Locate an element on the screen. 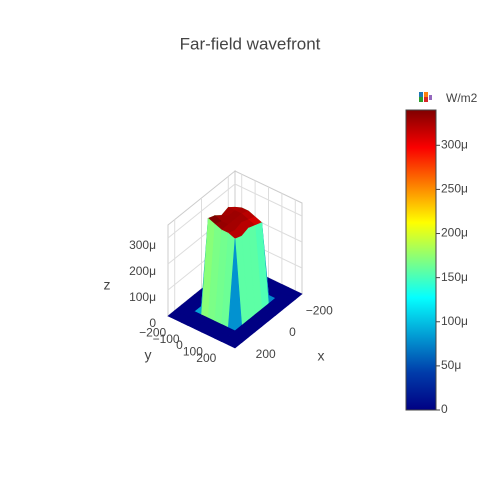  colorbar-tick-label: 150μ is located at coordinates (454, 277).